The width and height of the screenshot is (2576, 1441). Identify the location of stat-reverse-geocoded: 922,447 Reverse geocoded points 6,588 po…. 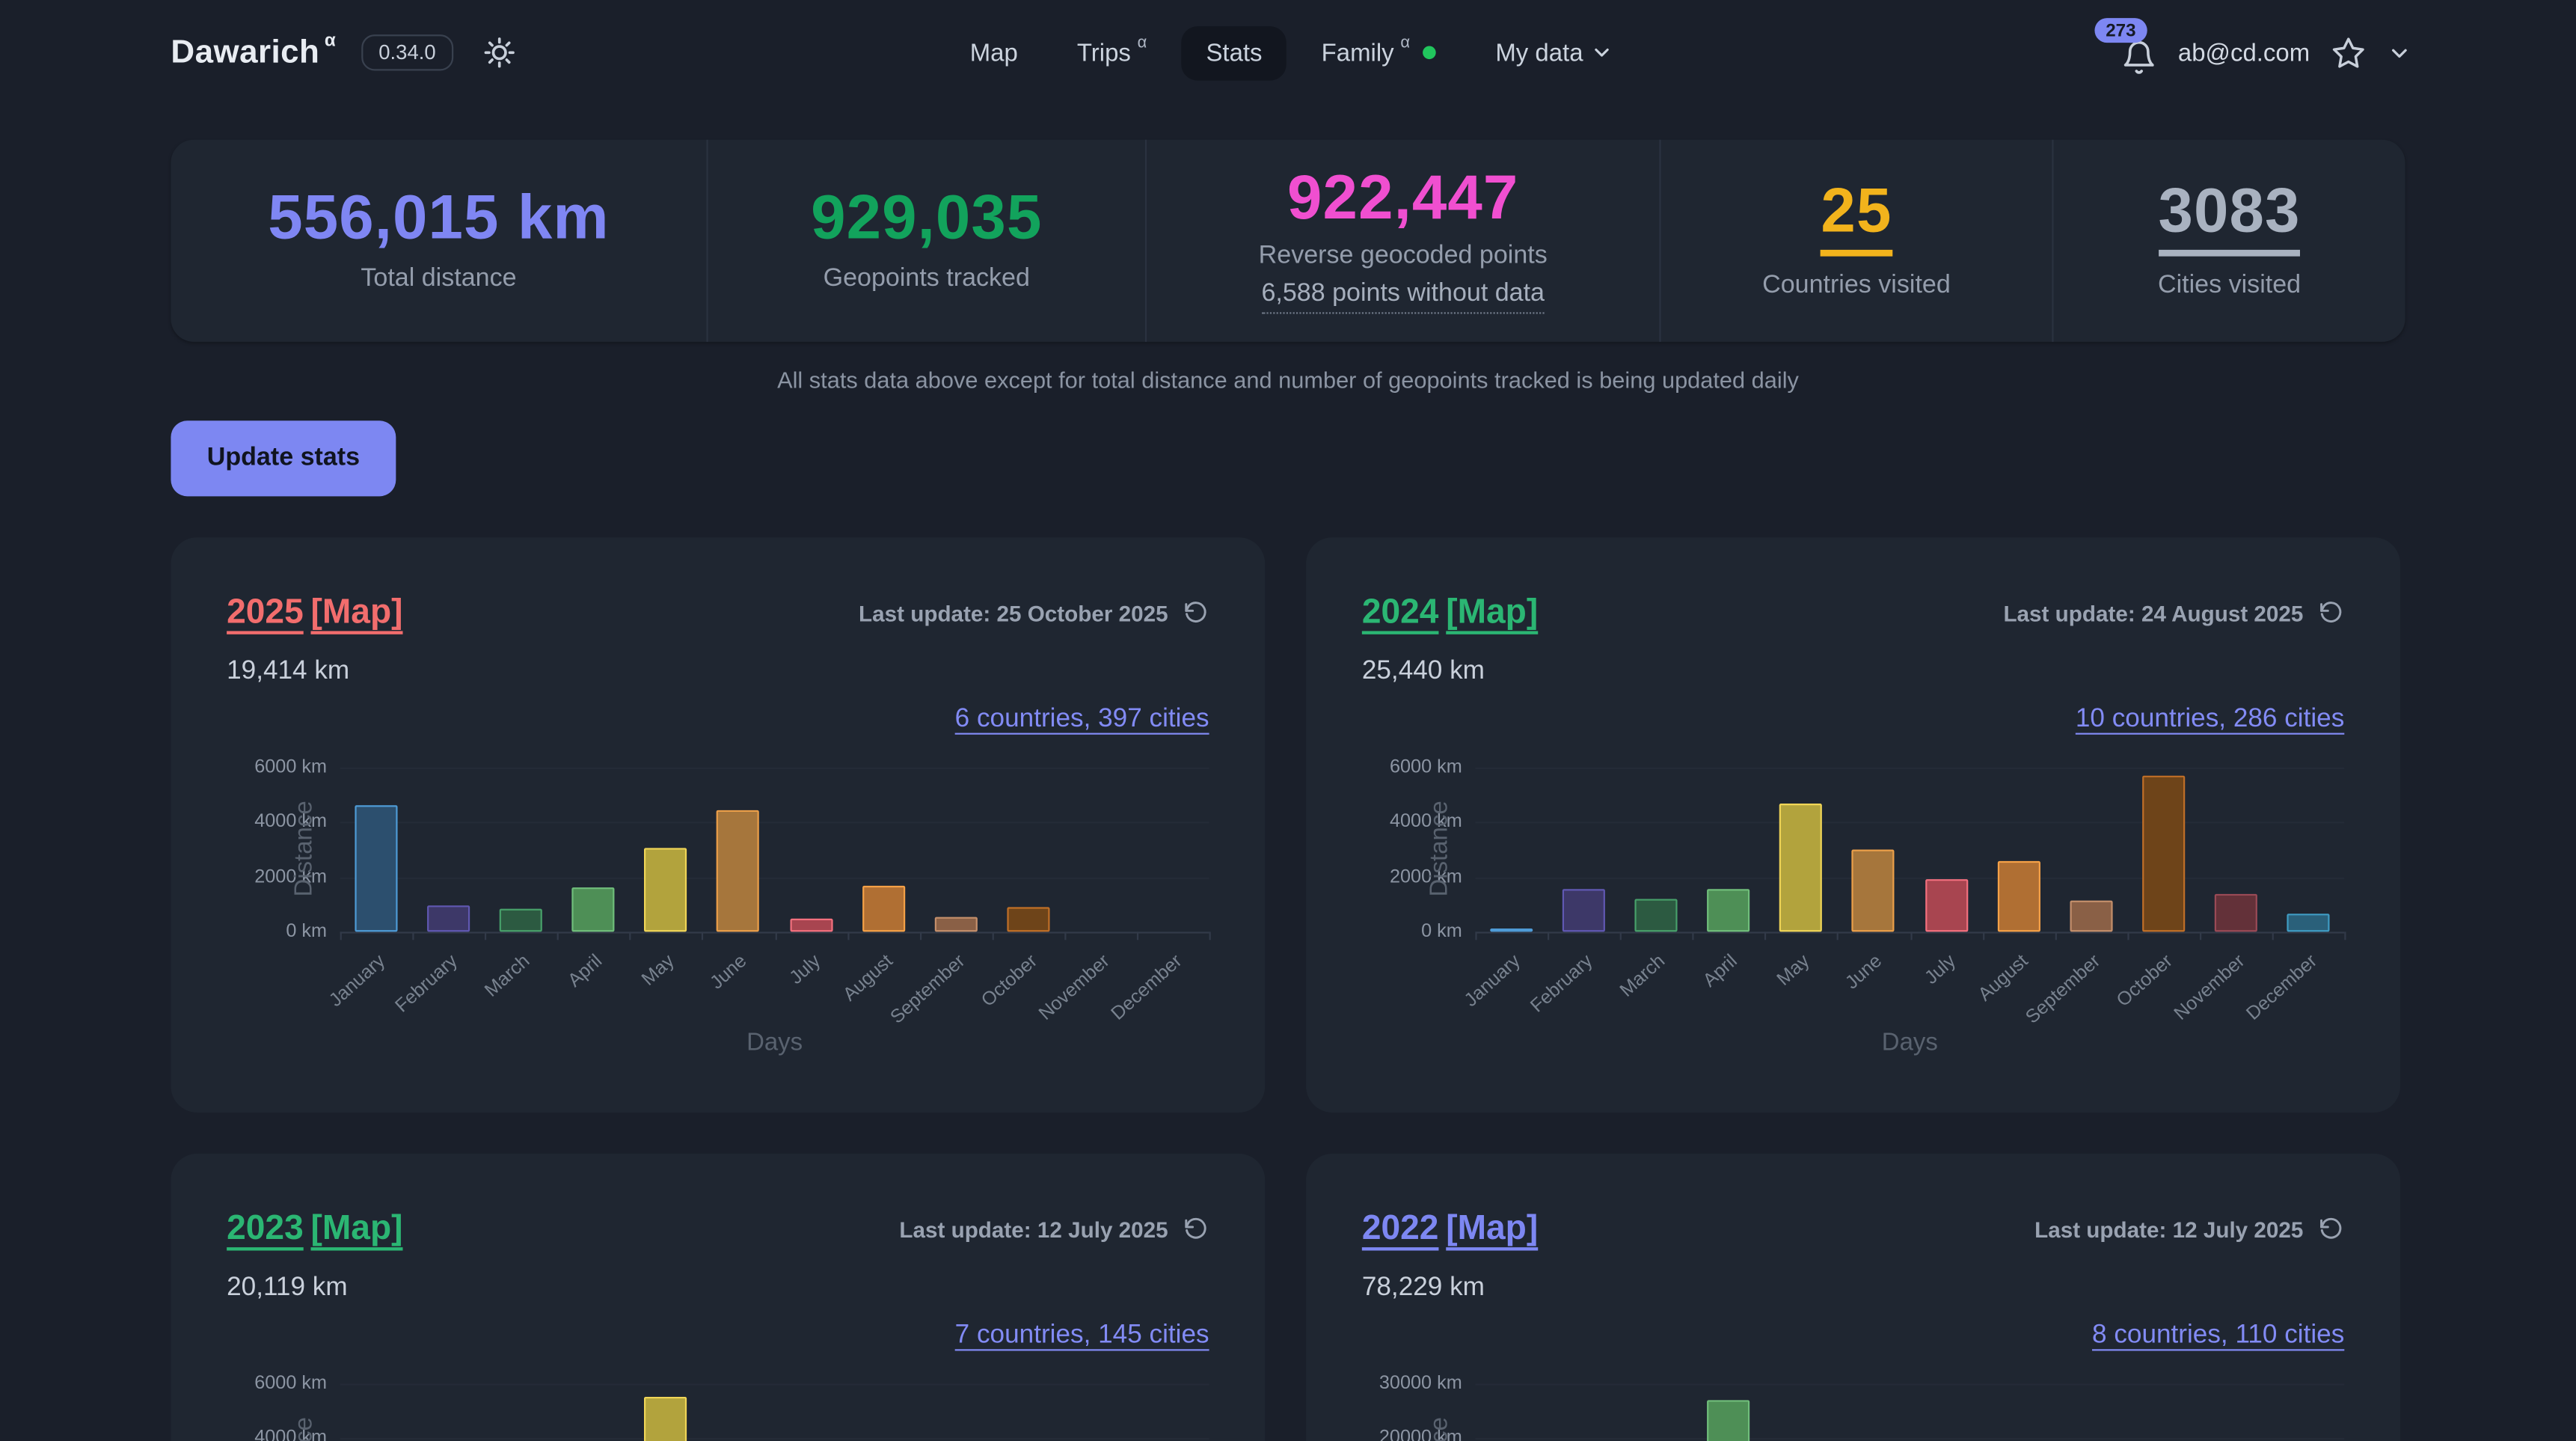
(1401, 240).